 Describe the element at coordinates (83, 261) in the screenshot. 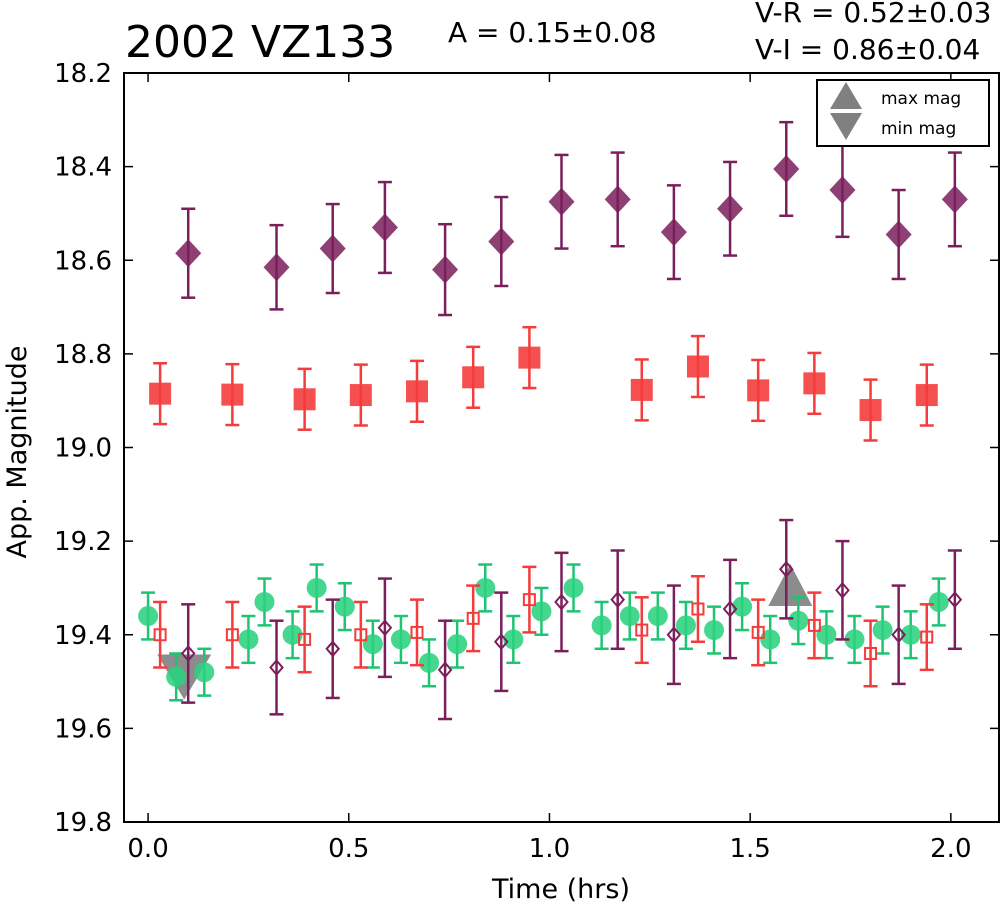

I see `y-tick-label: 18.6` at that location.